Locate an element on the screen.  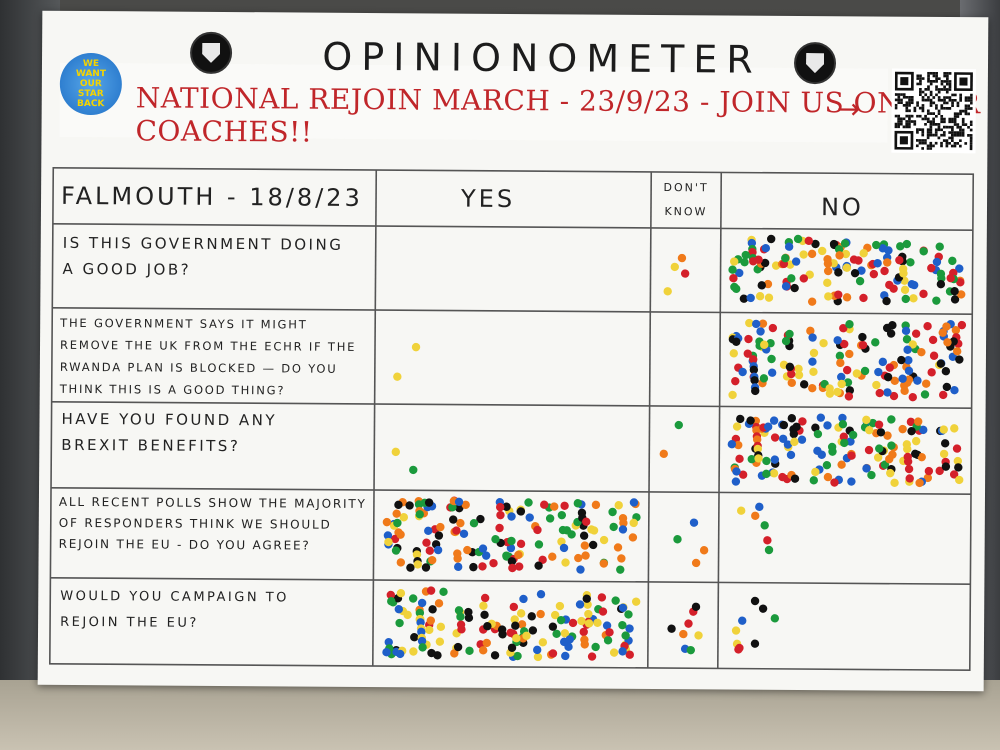
qr-code-icon is located at coordinates (933, 111).